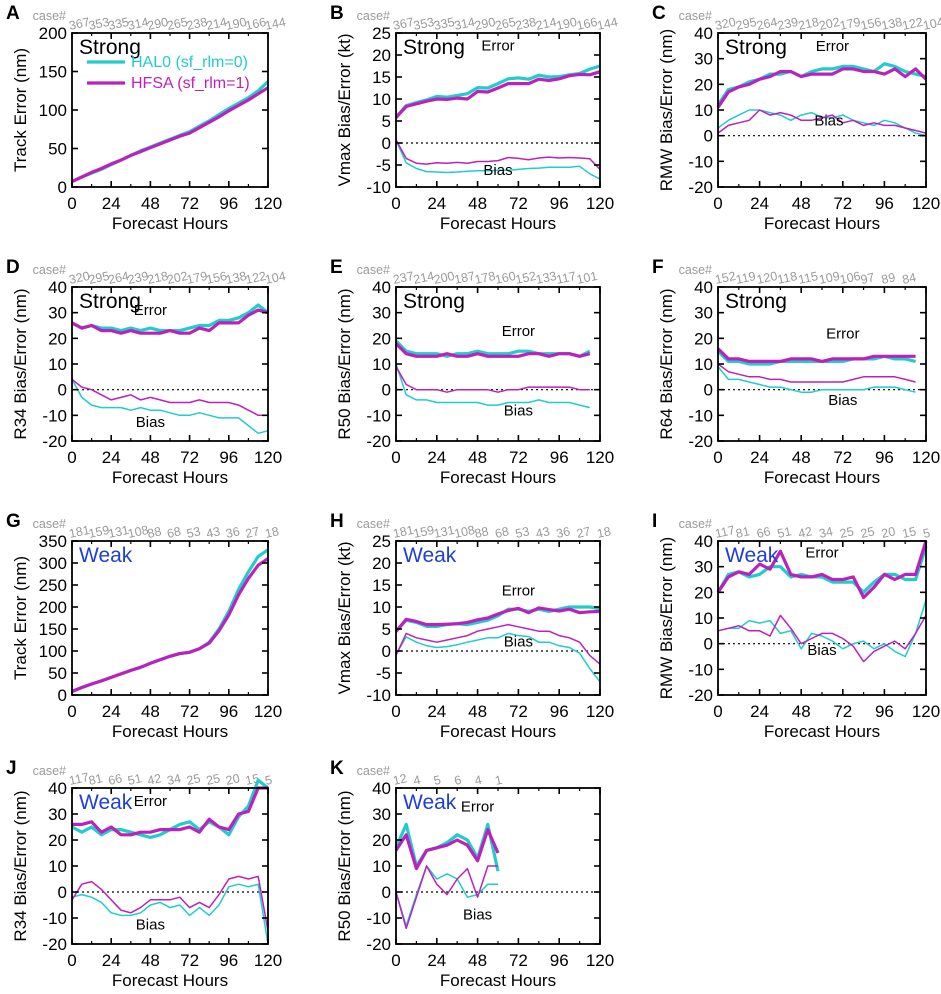  Describe the element at coordinates (216, 278) in the screenshot. I see `case-count: 156` at that location.